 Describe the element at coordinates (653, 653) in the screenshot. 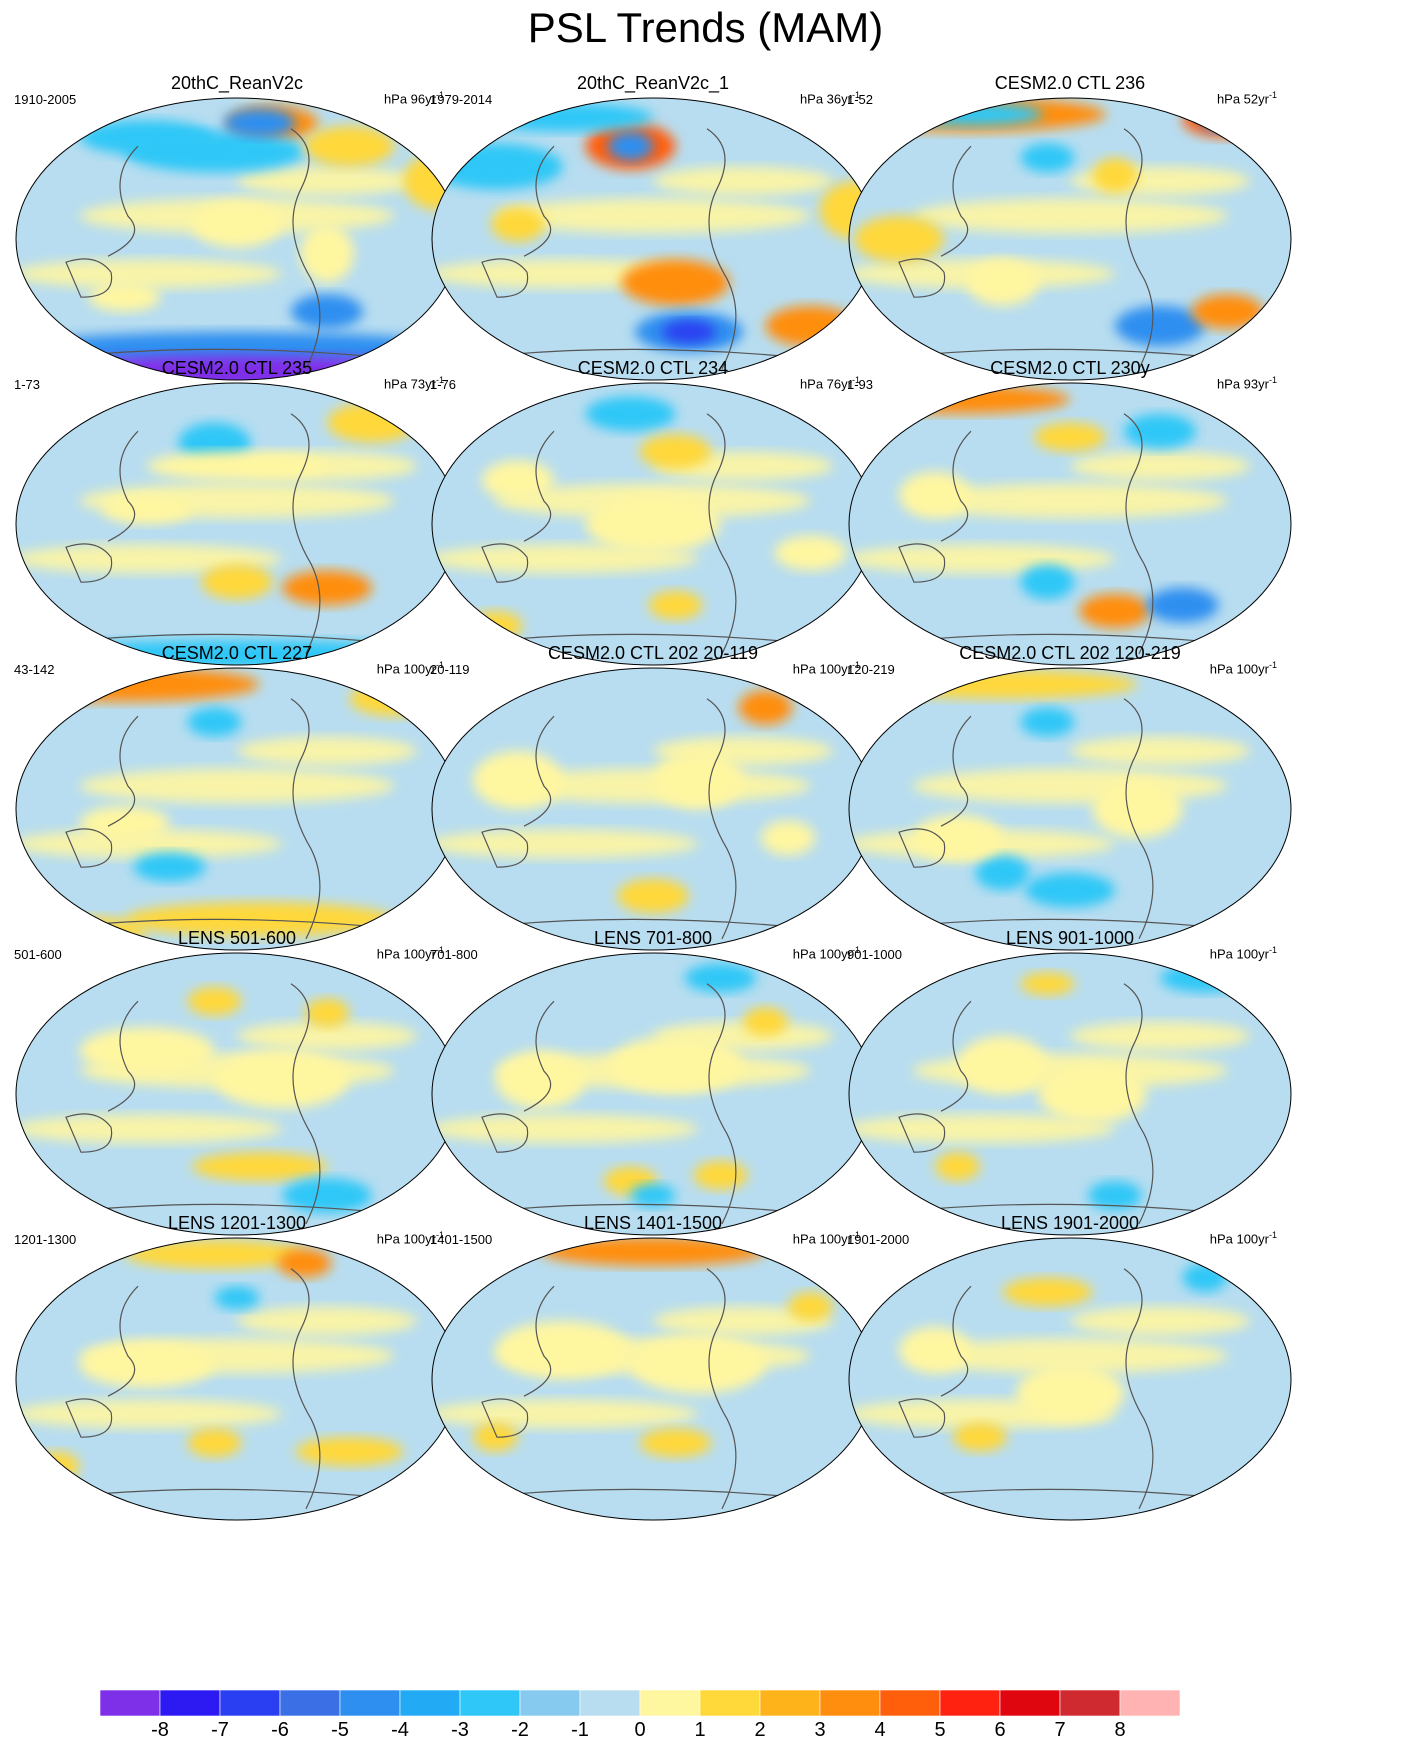

I see `panel-title: CESM2.0 CTL 202 20-119` at that location.